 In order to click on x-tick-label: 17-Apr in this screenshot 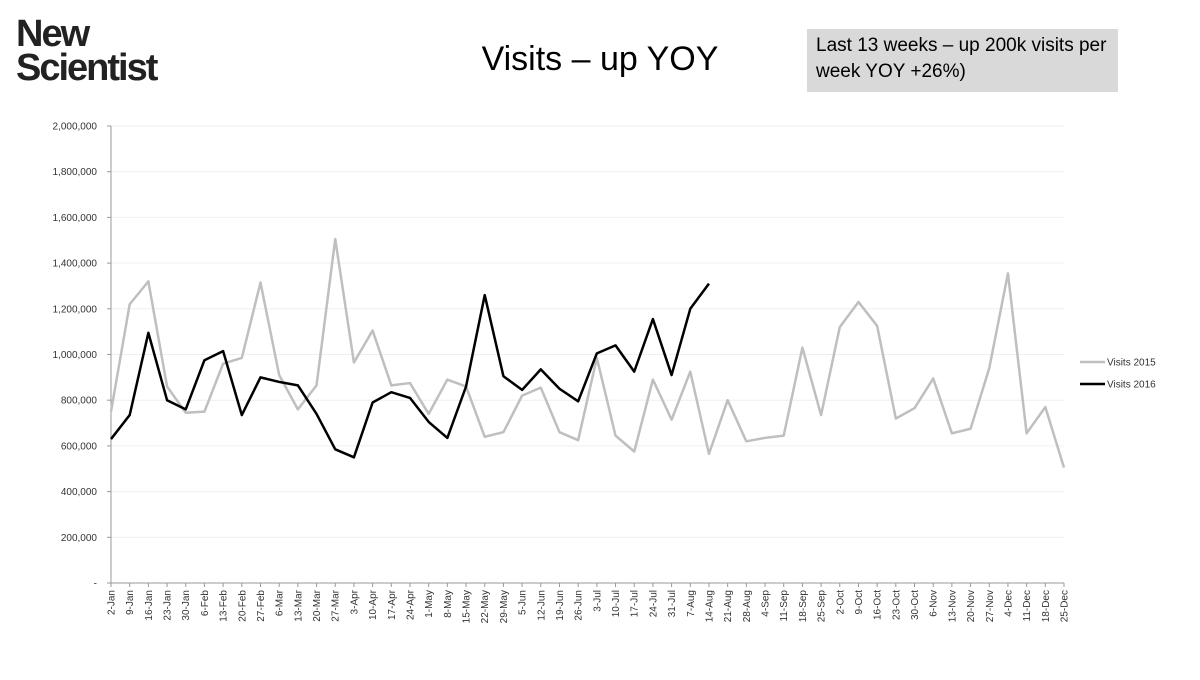, I will do `click(392, 604)`.